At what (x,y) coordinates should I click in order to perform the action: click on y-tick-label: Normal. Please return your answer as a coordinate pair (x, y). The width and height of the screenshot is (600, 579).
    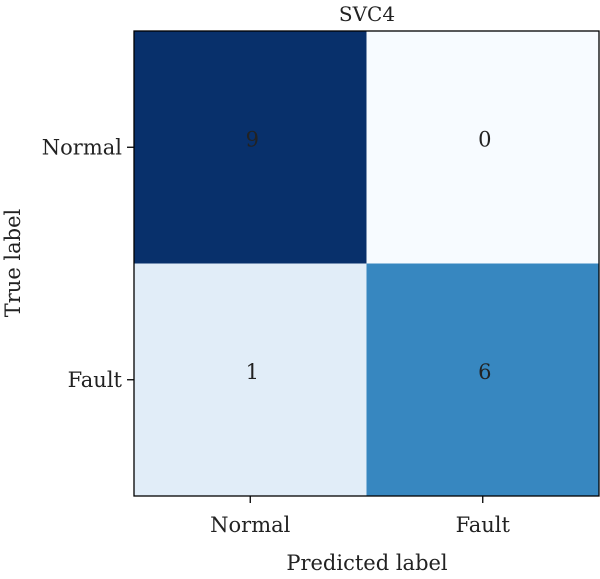
    Looking at the image, I should click on (82, 147).